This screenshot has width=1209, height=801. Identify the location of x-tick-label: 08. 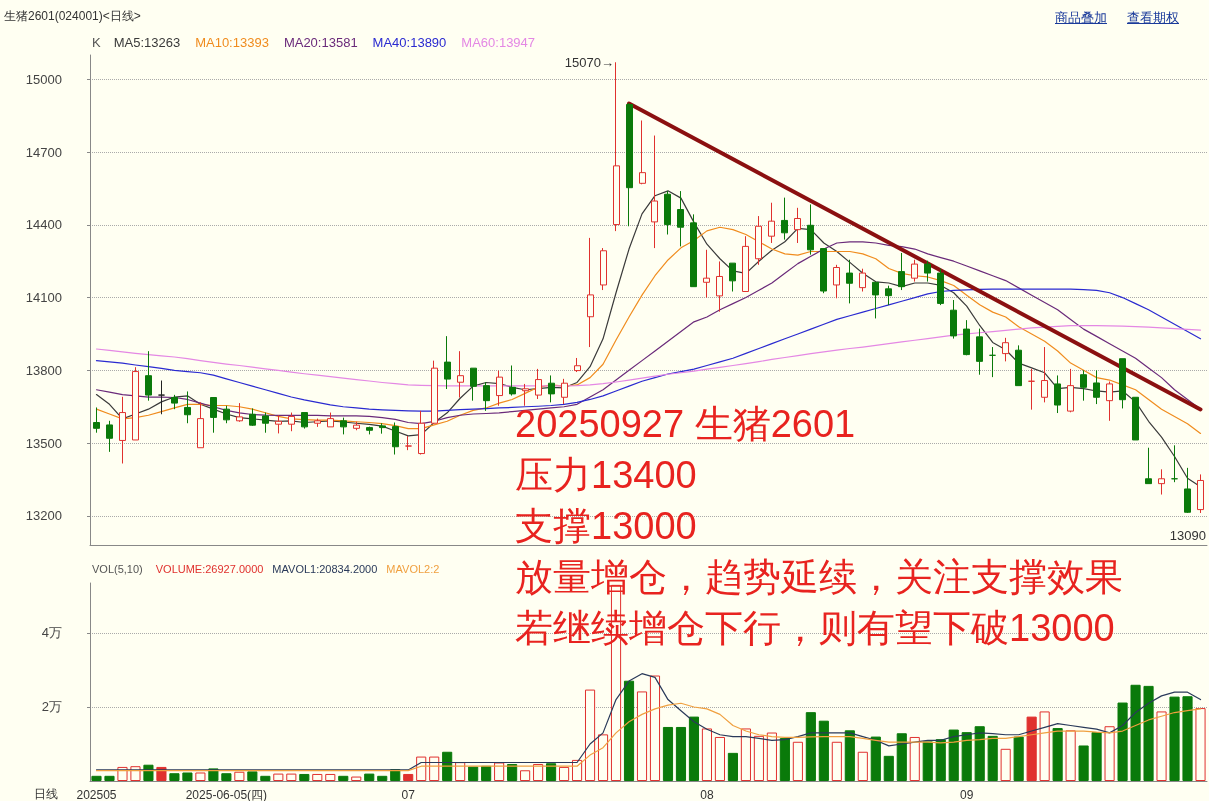
(707, 794).